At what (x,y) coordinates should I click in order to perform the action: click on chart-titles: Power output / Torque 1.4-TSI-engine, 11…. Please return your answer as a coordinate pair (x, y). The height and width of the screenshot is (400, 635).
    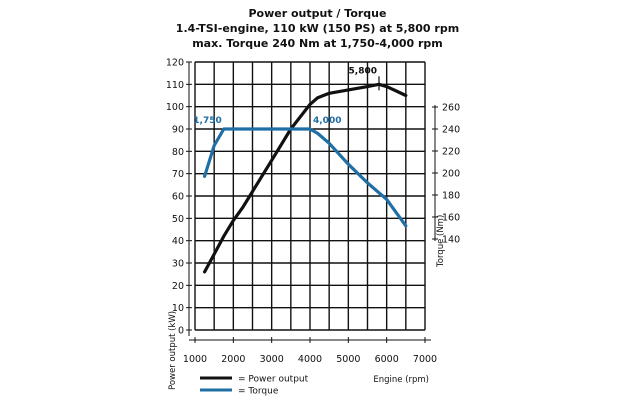
    Looking at the image, I should click on (317, 28).